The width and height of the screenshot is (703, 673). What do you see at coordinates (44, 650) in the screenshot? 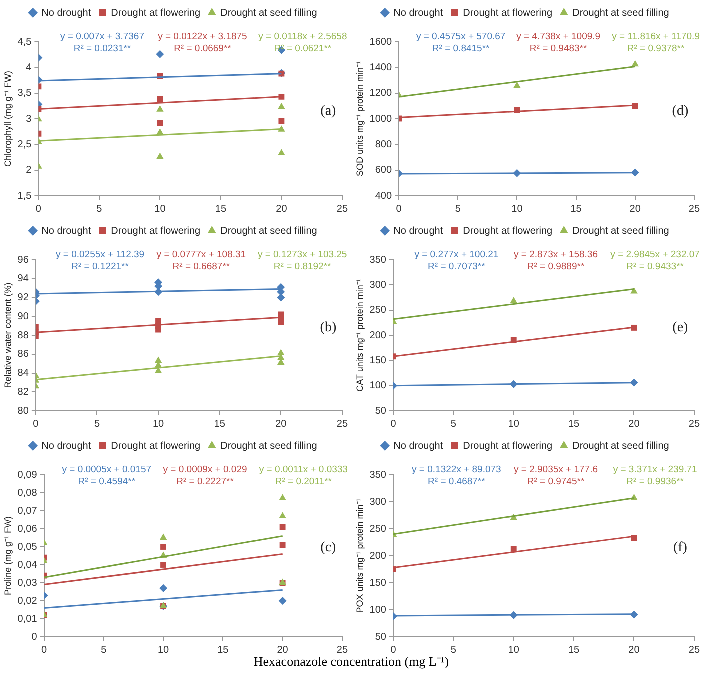
I see `x-tick-label: 0` at bounding box center [44, 650].